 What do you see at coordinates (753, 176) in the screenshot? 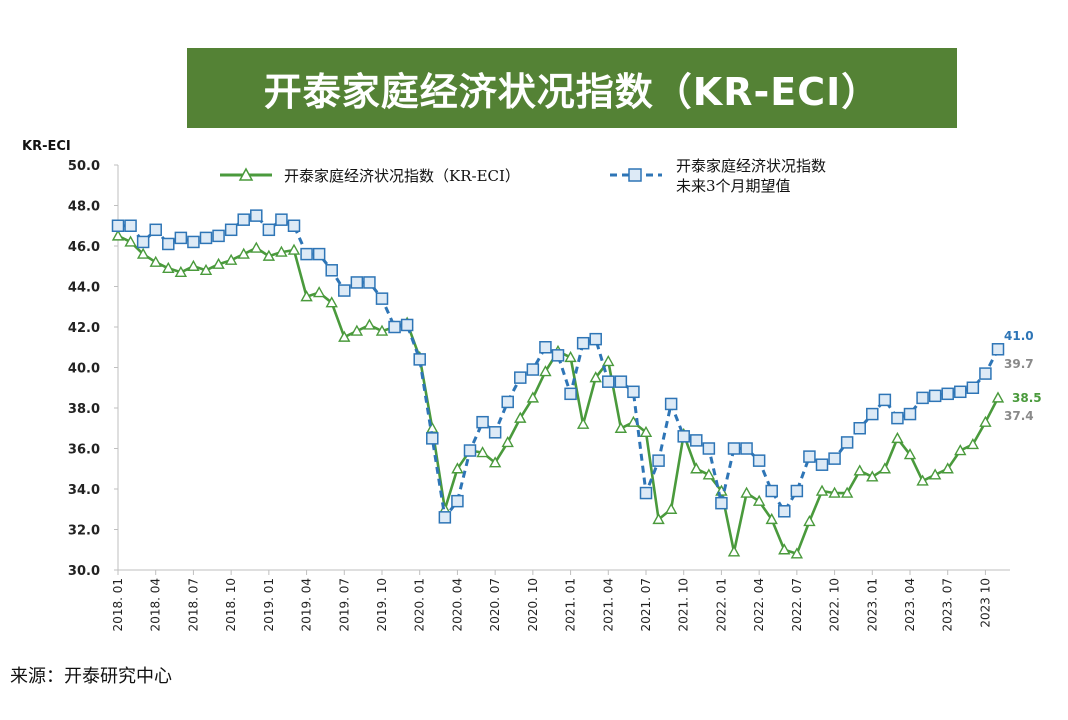
I see `legend-expect-label: 开泰家庭经济状况指数 未来3个月期望值` at bounding box center [753, 176].